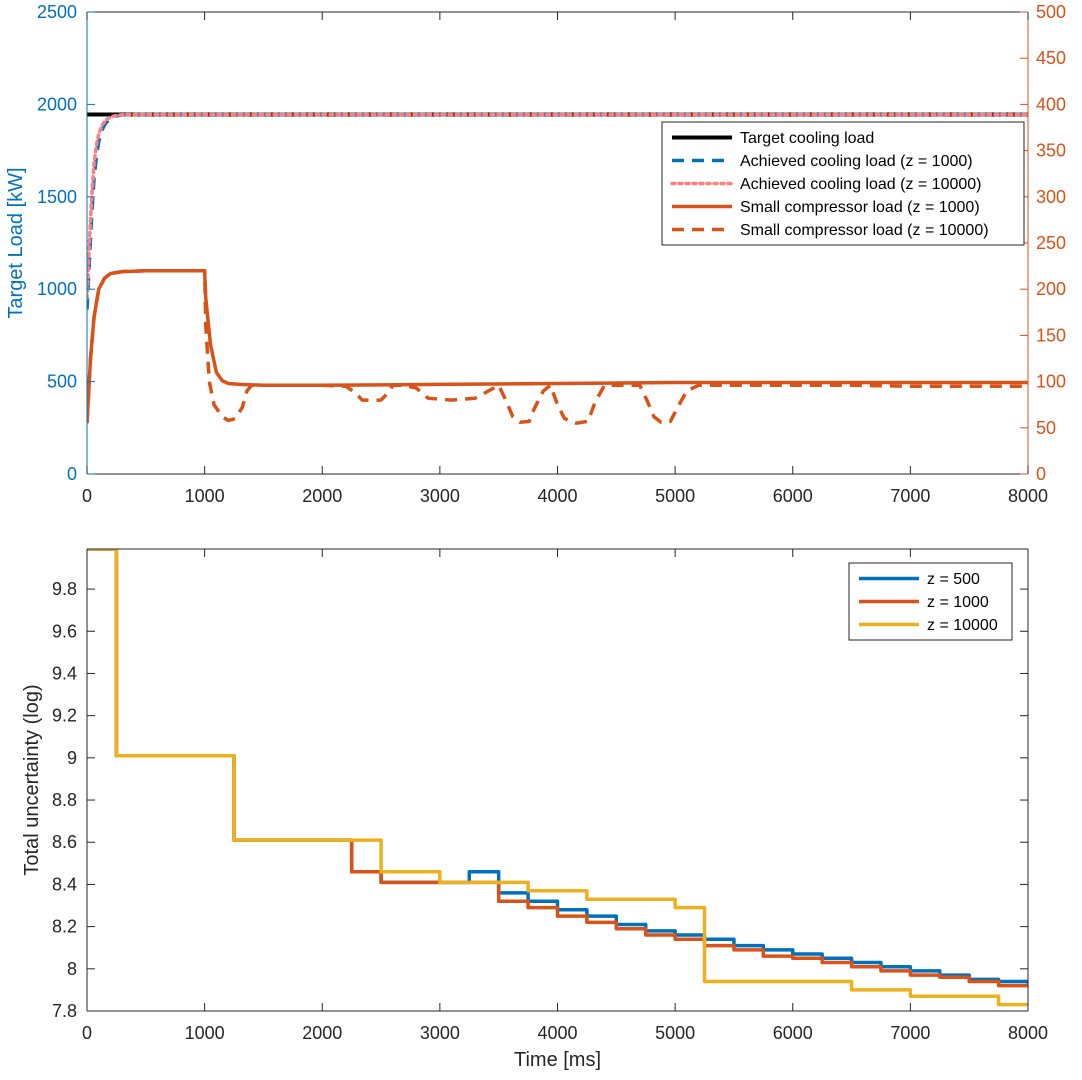 The height and width of the screenshot is (1080, 1082). I want to click on legend-entry: Target cooling load, so click(807, 138).